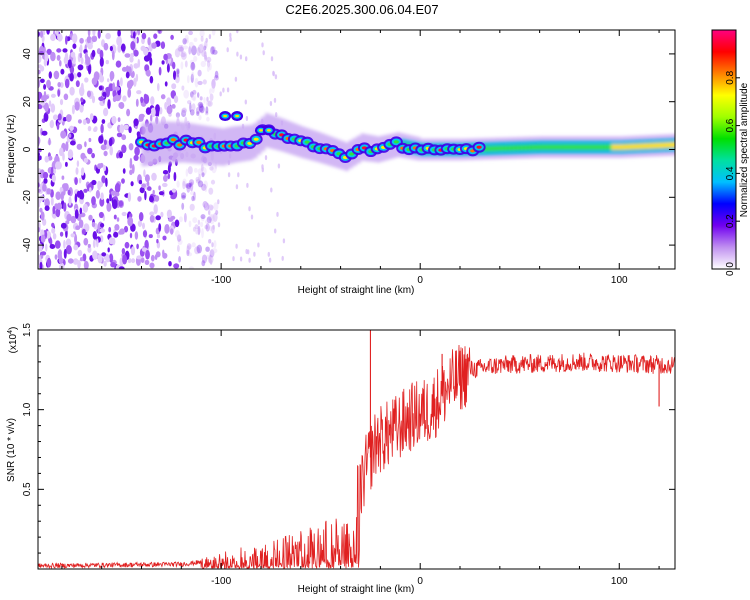 The image size is (750, 600). Describe the element at coordinates (356, 290) in the screenshot. I see `spectrogram-xlabel: Height of straight line (km)` at that location.